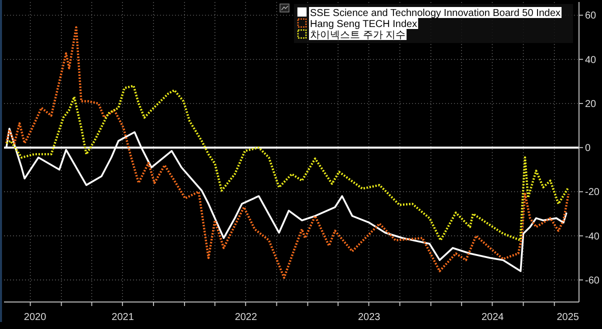 This screenshot has height=329, width=602. What do you see at coordinates (246, 317) in the screenshot?
I see `x-tick-label: 2022` at bounding box center [246, 317].